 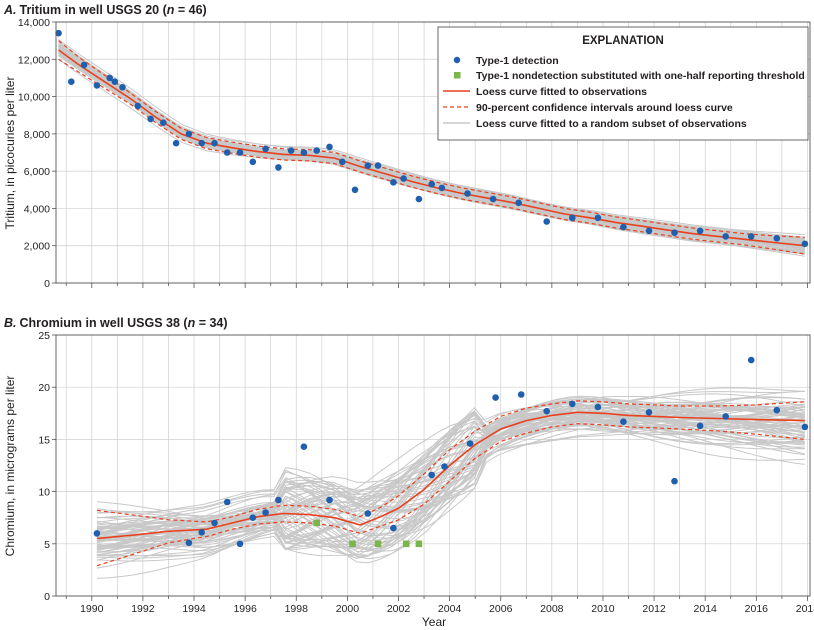 I want to click on panel-b-y-tick-label-1: 5, so click(x=47, y=545).